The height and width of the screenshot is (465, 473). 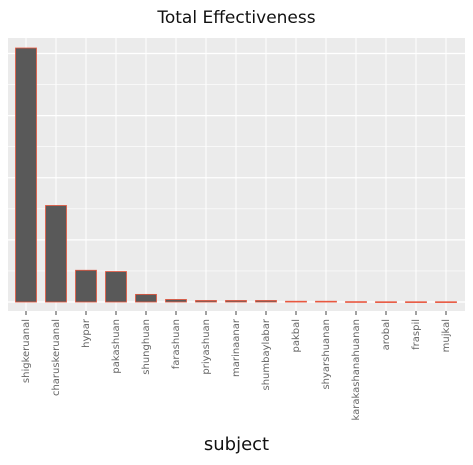 What do you see at coordinates (416, 334) in the screenshot?
I see `x-tick-label: fraspil` at bounding box center [416, 334].